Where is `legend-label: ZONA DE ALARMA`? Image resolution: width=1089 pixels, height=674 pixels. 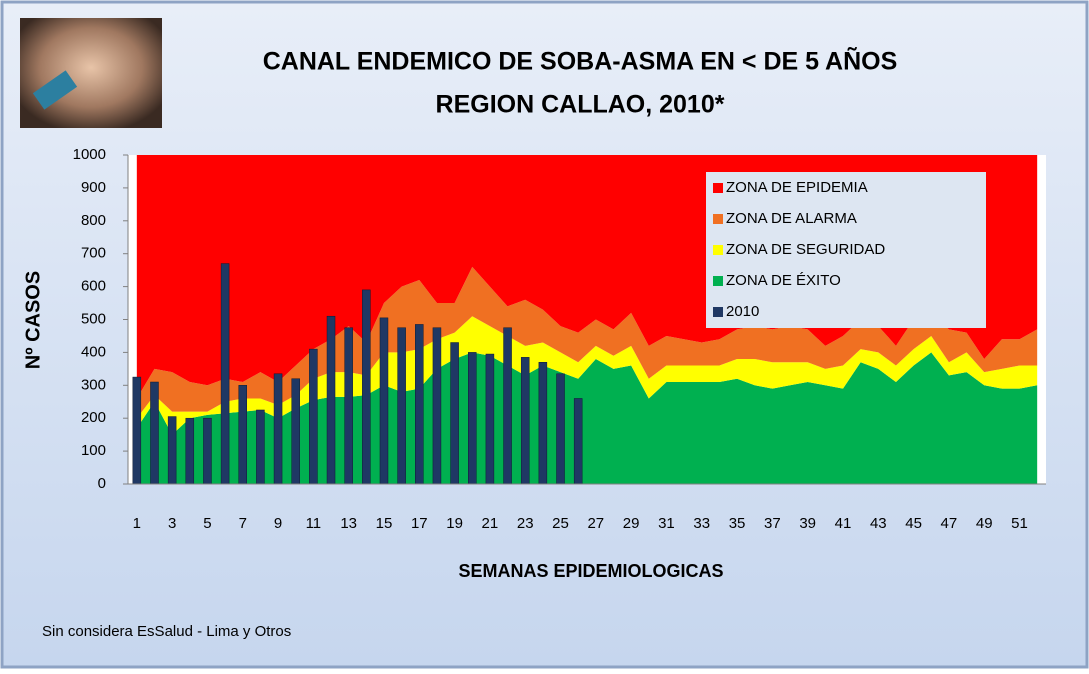 legend-label: ZONA DE ALARMA is located at coordinates (791, 218).